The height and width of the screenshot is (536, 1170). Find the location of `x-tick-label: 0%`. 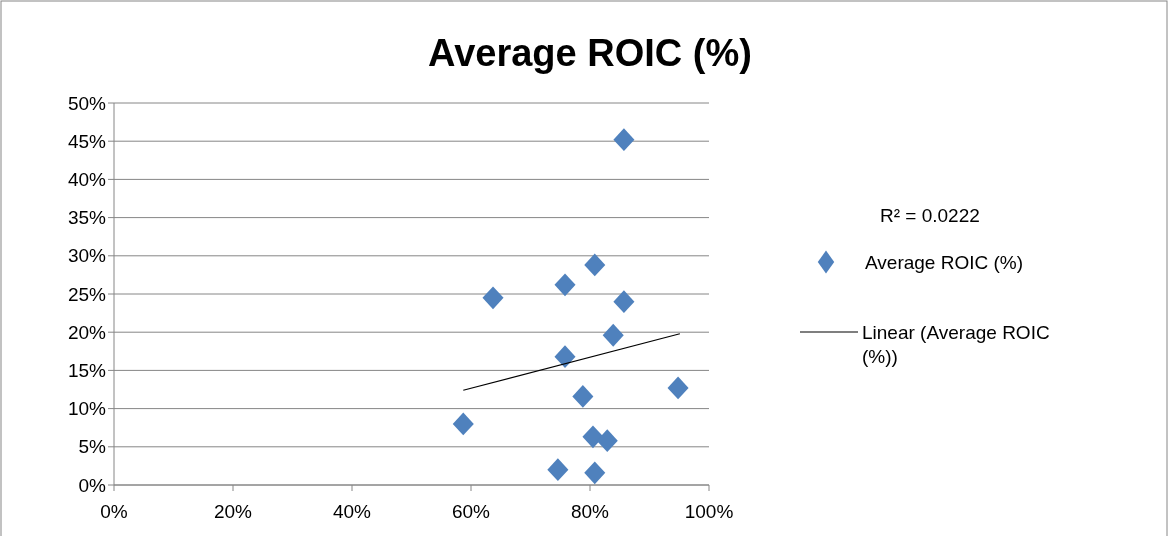

x-tick-label: 0% is located at coordinates (114, 511).